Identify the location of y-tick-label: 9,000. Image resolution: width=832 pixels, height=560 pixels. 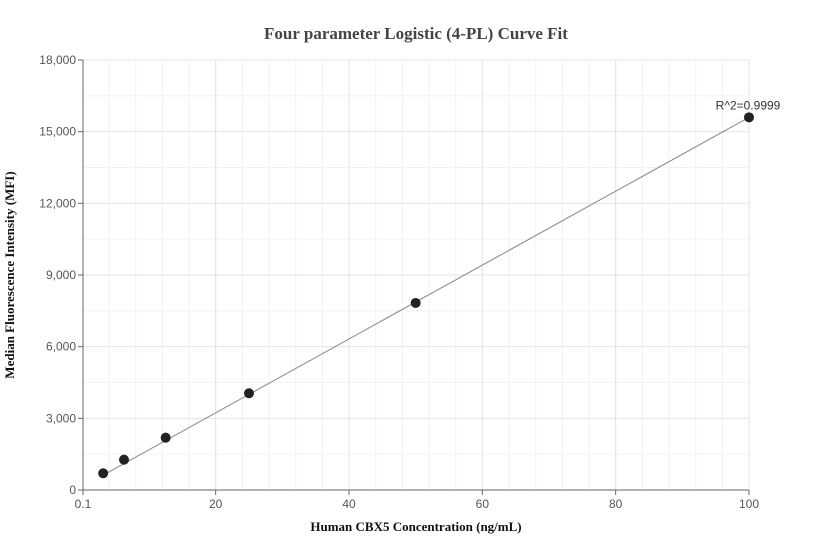
(61, 275).